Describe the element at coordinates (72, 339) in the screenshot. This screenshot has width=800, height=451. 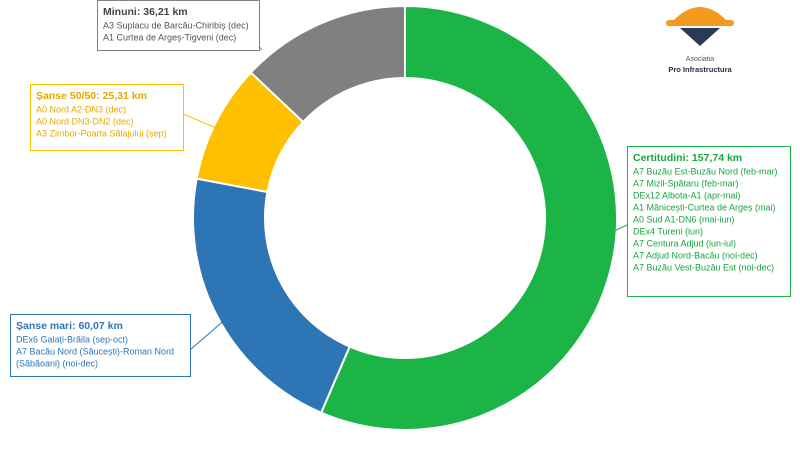
I see `project-line: DEx6 Galați-Brăila (sep-oct)` at that location.